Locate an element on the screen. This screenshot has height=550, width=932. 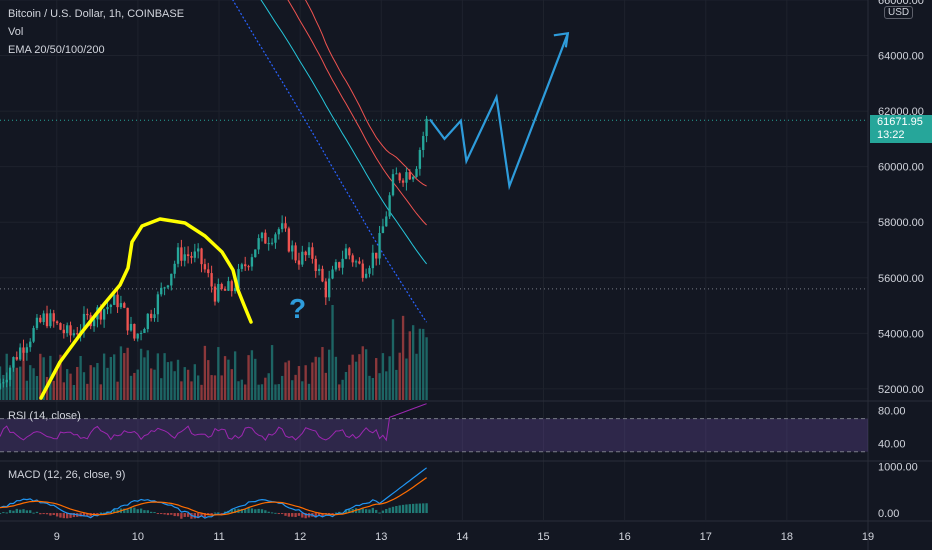
macd-pane: 1000.00 0.00 is located at coordinates (459, 491).